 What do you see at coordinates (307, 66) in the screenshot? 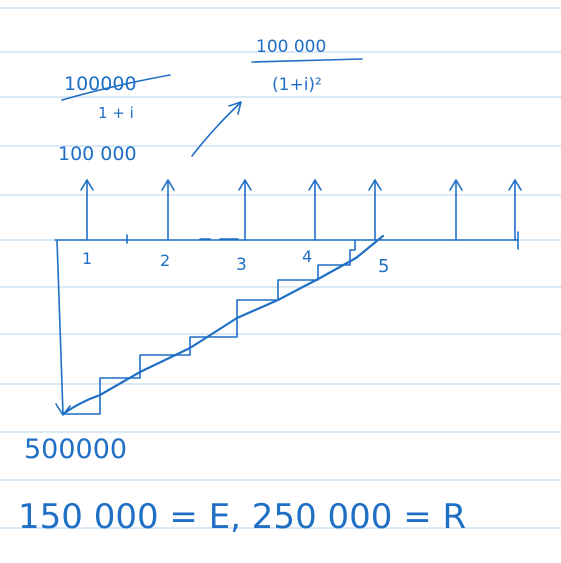
I see `pv-year2-fraction: 100 000 (1+i)²` at bounding box center [307, 66].